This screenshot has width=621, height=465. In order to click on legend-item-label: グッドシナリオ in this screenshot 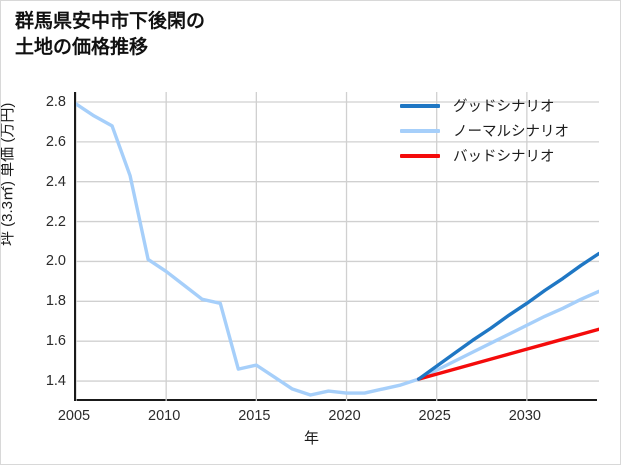, I will do `click(504, 107)`.